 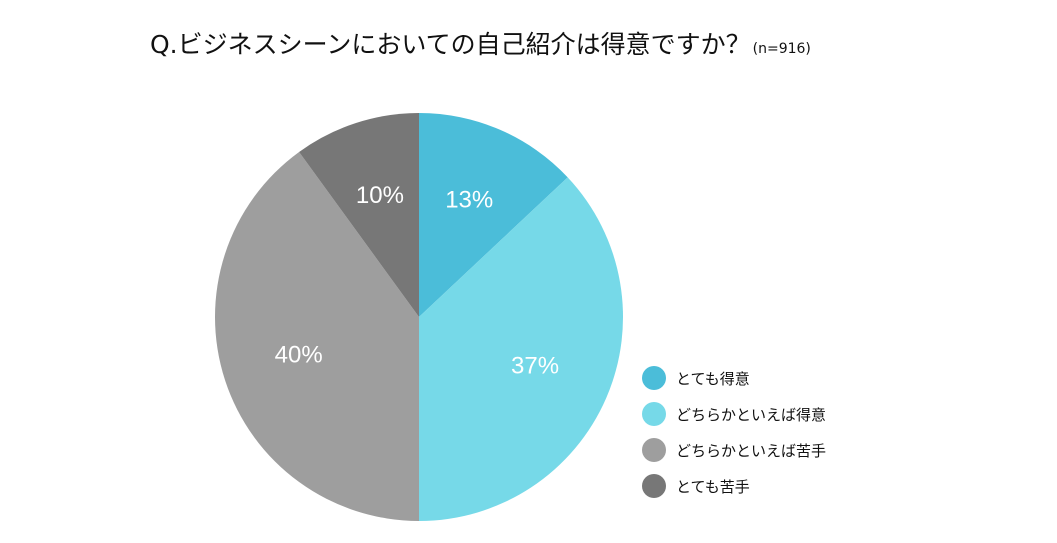 What do you see at coordinates (521, 349) in the screenshot?
I see `pie-slice-somewhat-good` at bounding box center [521, 349].